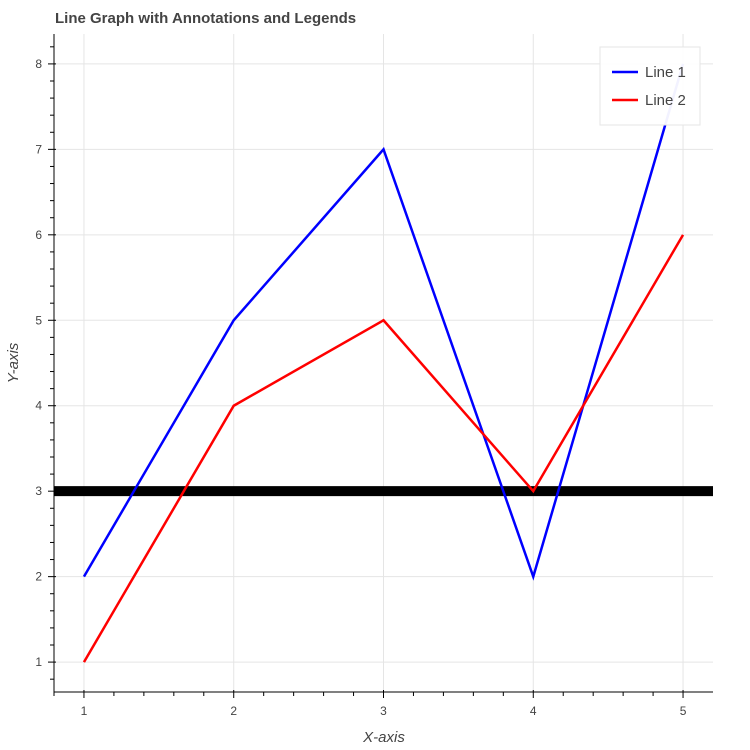 This screenshot has height=750, width=750. What do you see at coordinates (84, 711) in the screenshot?
I see `x-tick-label: 1` at bounding box center [84, 711].